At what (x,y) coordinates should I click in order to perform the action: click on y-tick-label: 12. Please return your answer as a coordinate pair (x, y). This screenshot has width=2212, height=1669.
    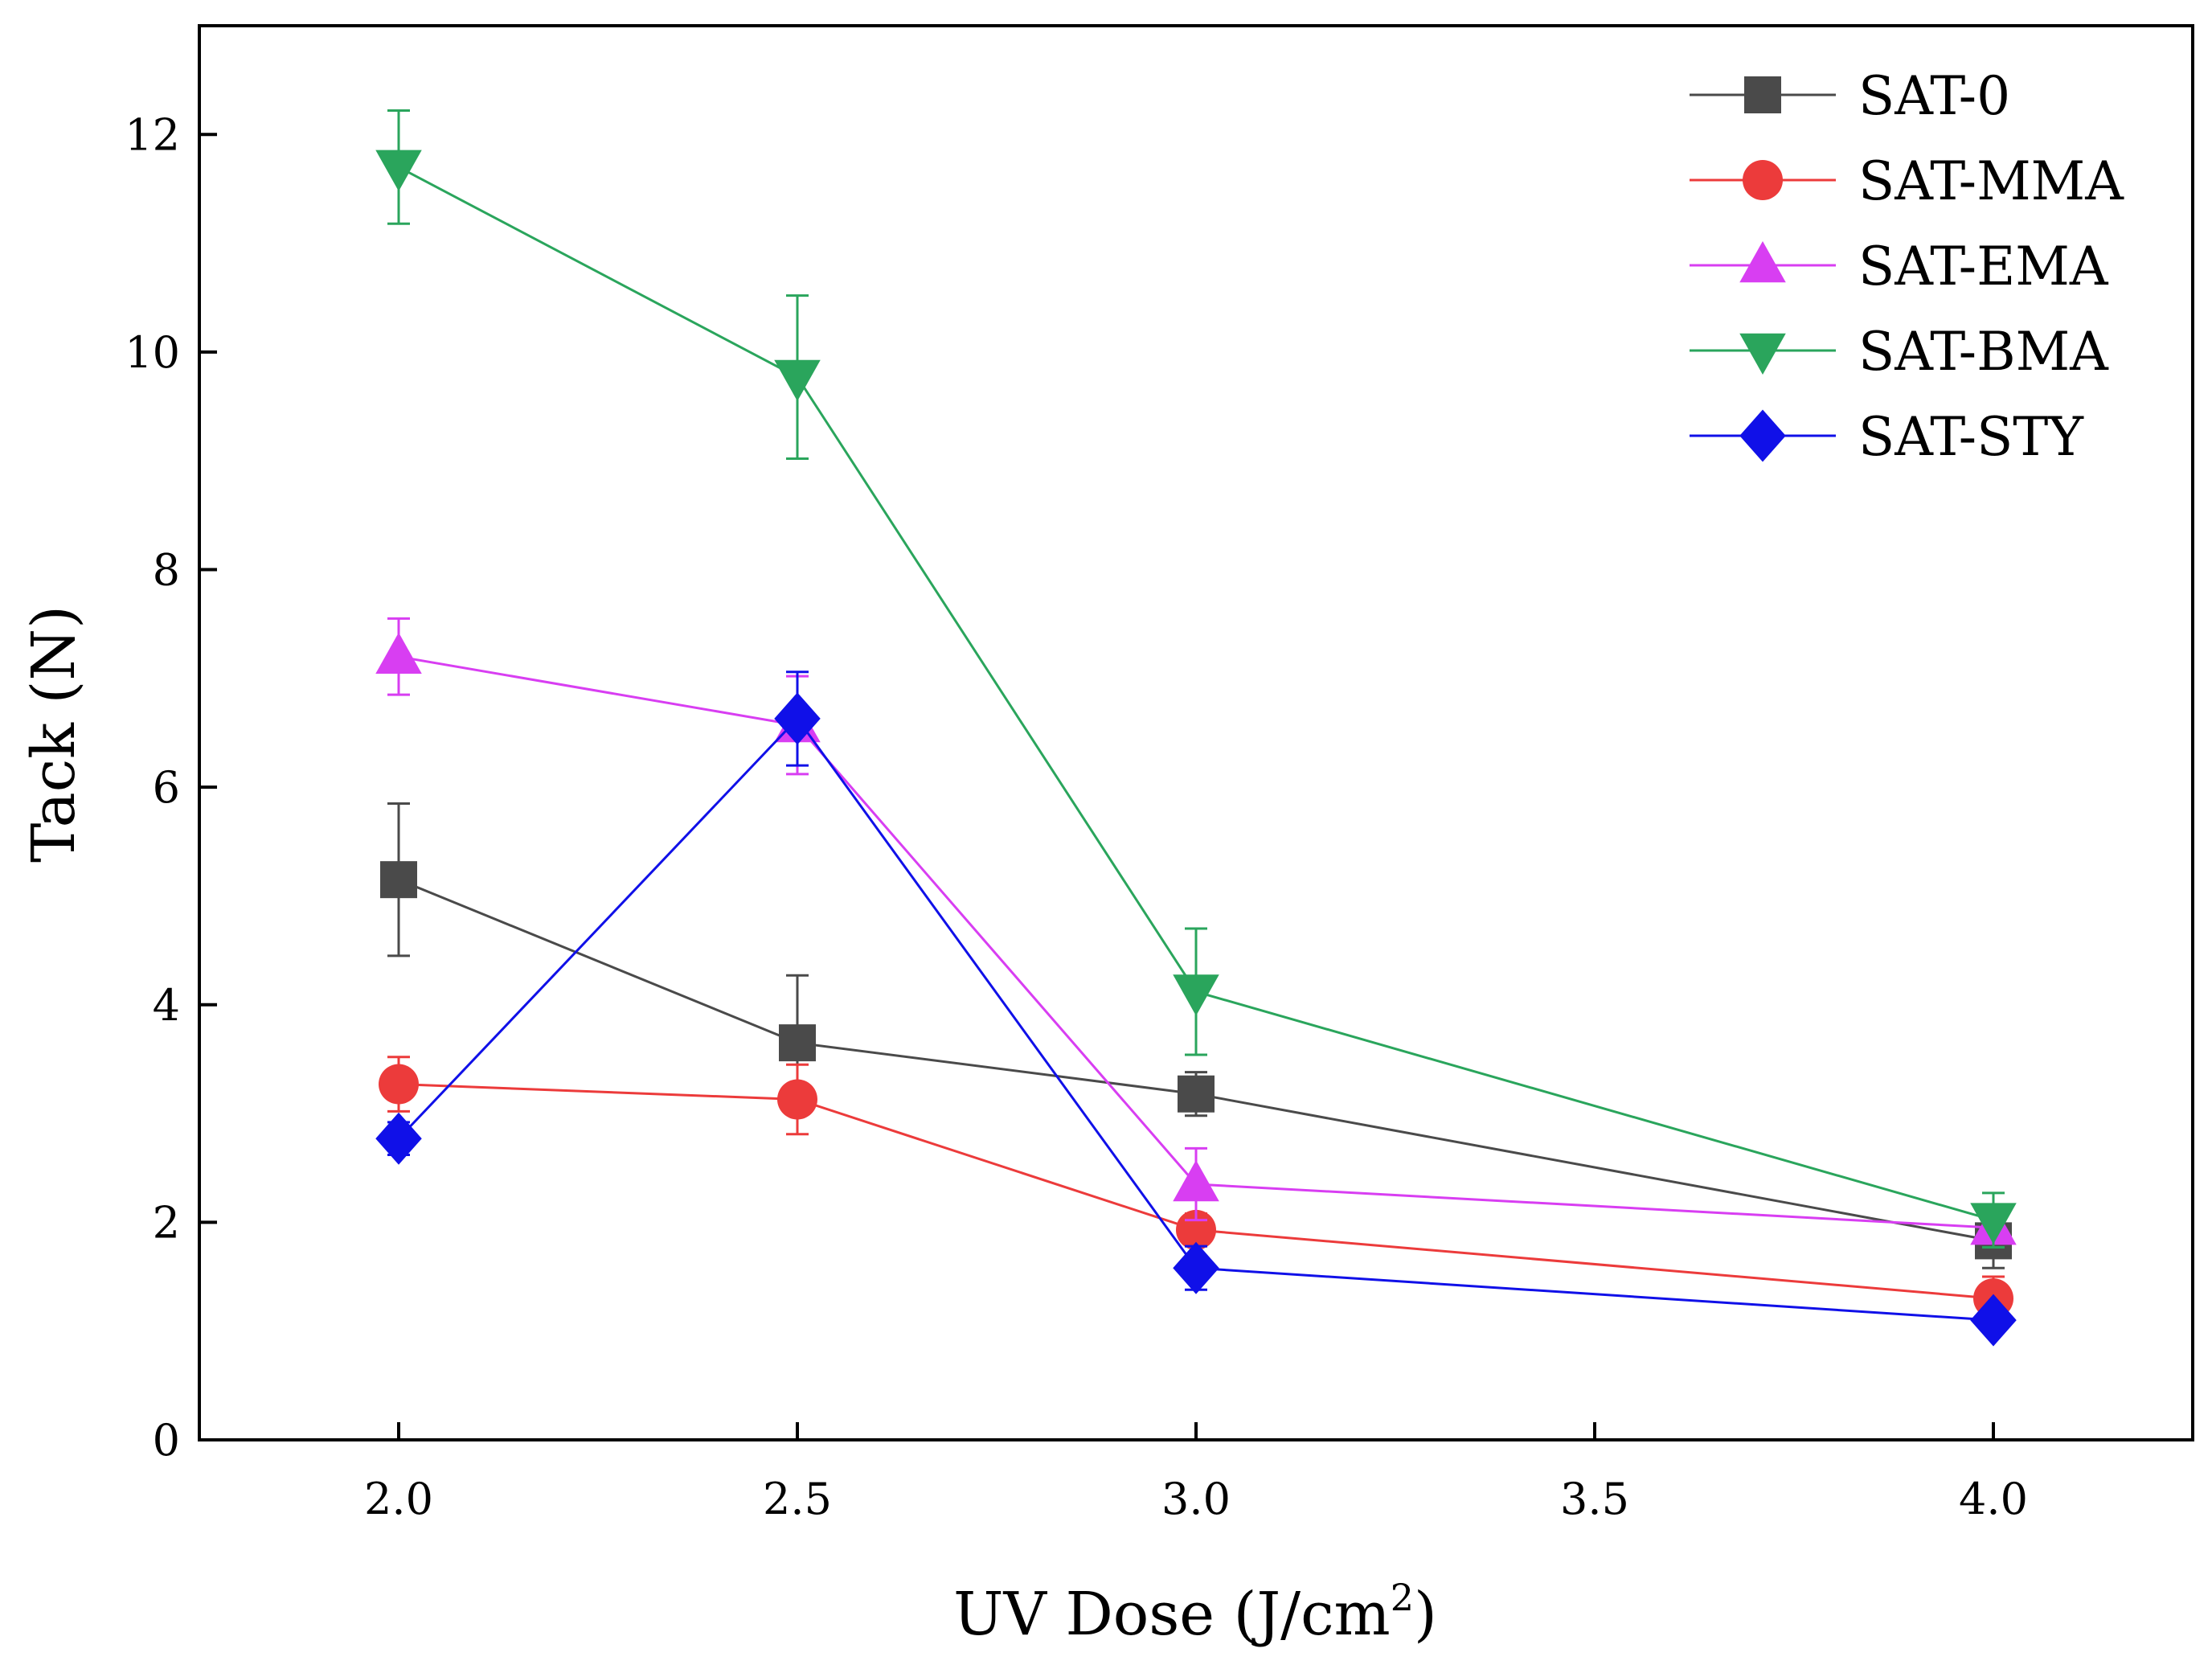
    Looking at the image, I should click on (152, 134).